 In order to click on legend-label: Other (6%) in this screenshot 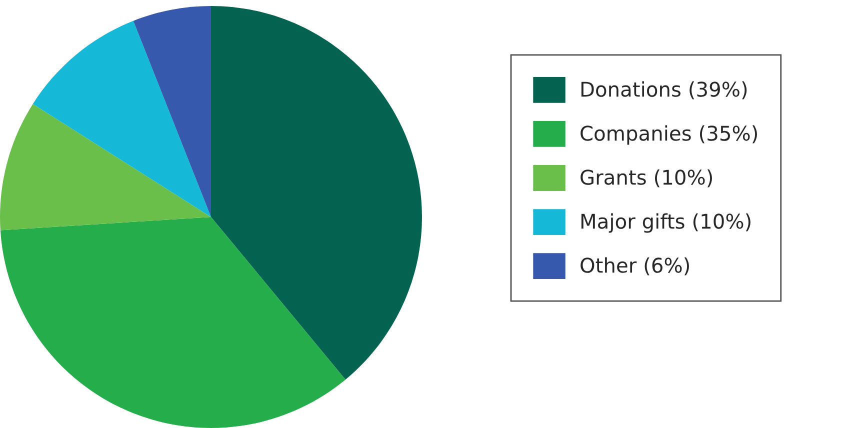, I will do `click(634, 266)`.